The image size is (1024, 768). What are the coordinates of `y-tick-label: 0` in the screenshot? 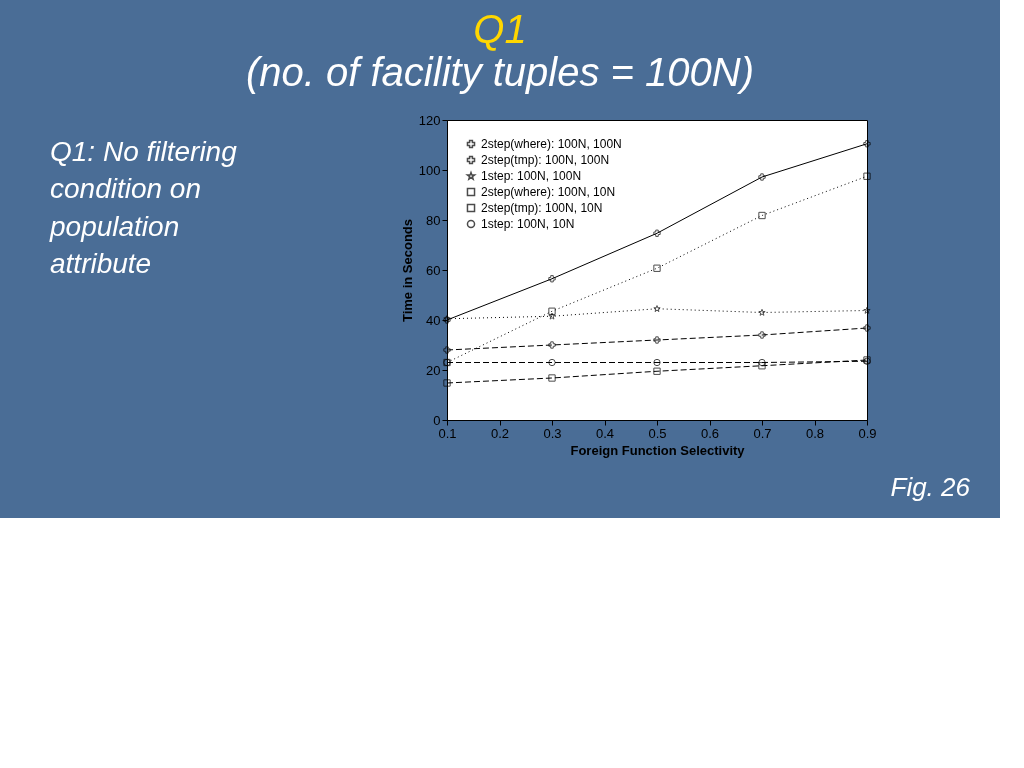 It's located at (437, 420).